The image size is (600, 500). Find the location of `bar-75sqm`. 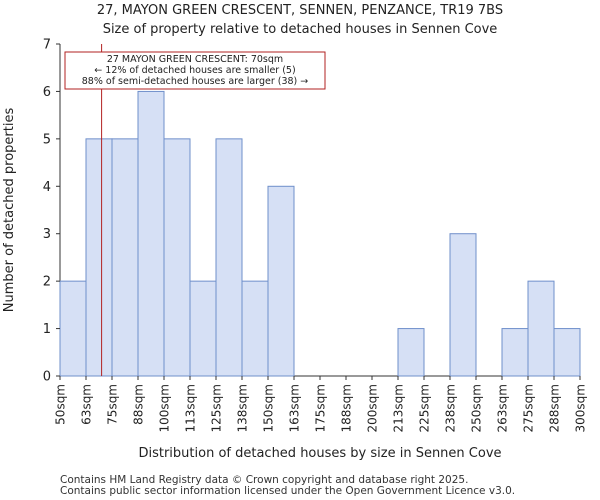

bar-75sqm is located at coordinates (125, 257).